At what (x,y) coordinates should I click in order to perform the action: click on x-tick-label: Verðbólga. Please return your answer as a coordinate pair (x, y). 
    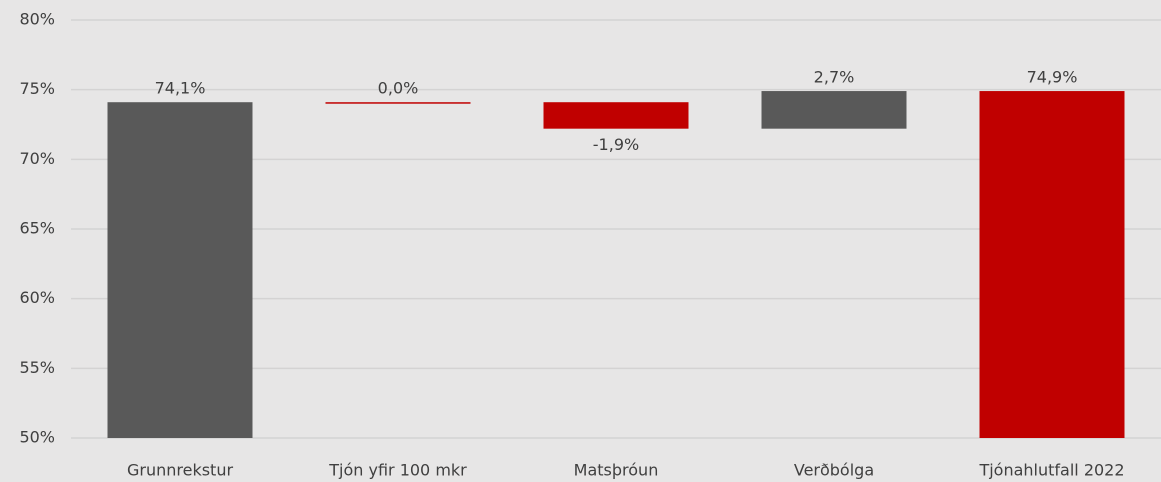
    Looking at the image, I should click on (834, 470).